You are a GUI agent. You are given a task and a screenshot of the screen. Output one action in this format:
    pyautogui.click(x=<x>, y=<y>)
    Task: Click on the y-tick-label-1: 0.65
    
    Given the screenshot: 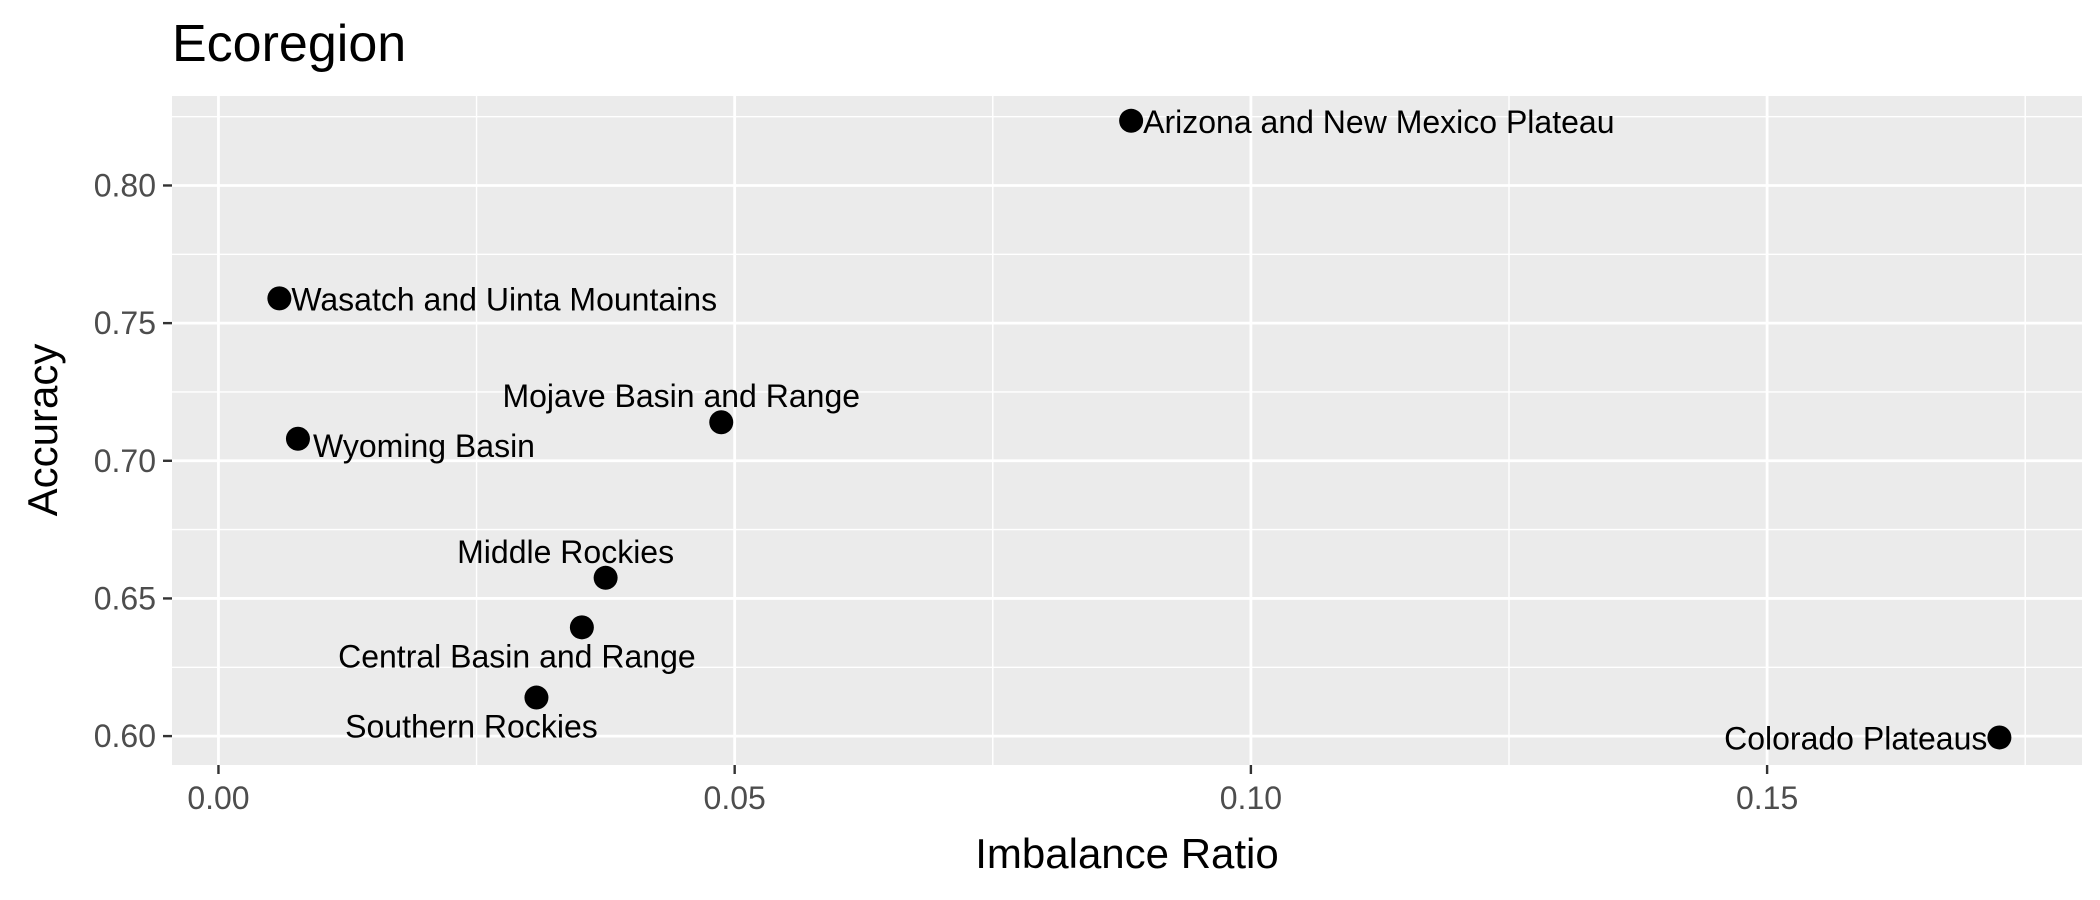 What is the action you would take?
    pyautogui.click(x=125, y=598)
    